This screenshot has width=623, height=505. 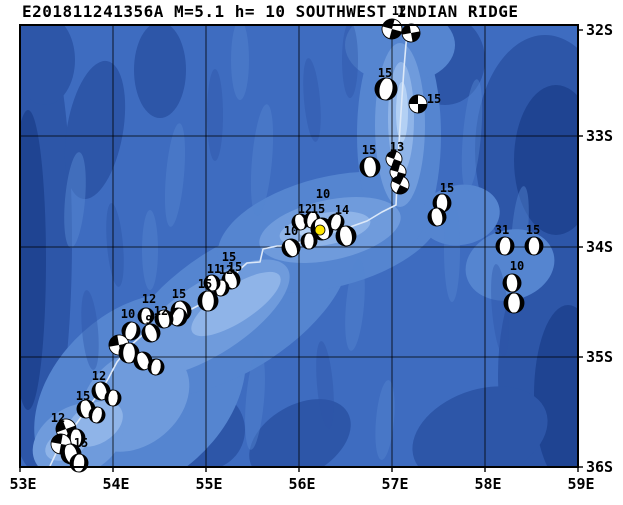 What do you see at coordinates (148, 320) in the screenshot?
I see `depth-label: 9` at bounding box center [148, 320].